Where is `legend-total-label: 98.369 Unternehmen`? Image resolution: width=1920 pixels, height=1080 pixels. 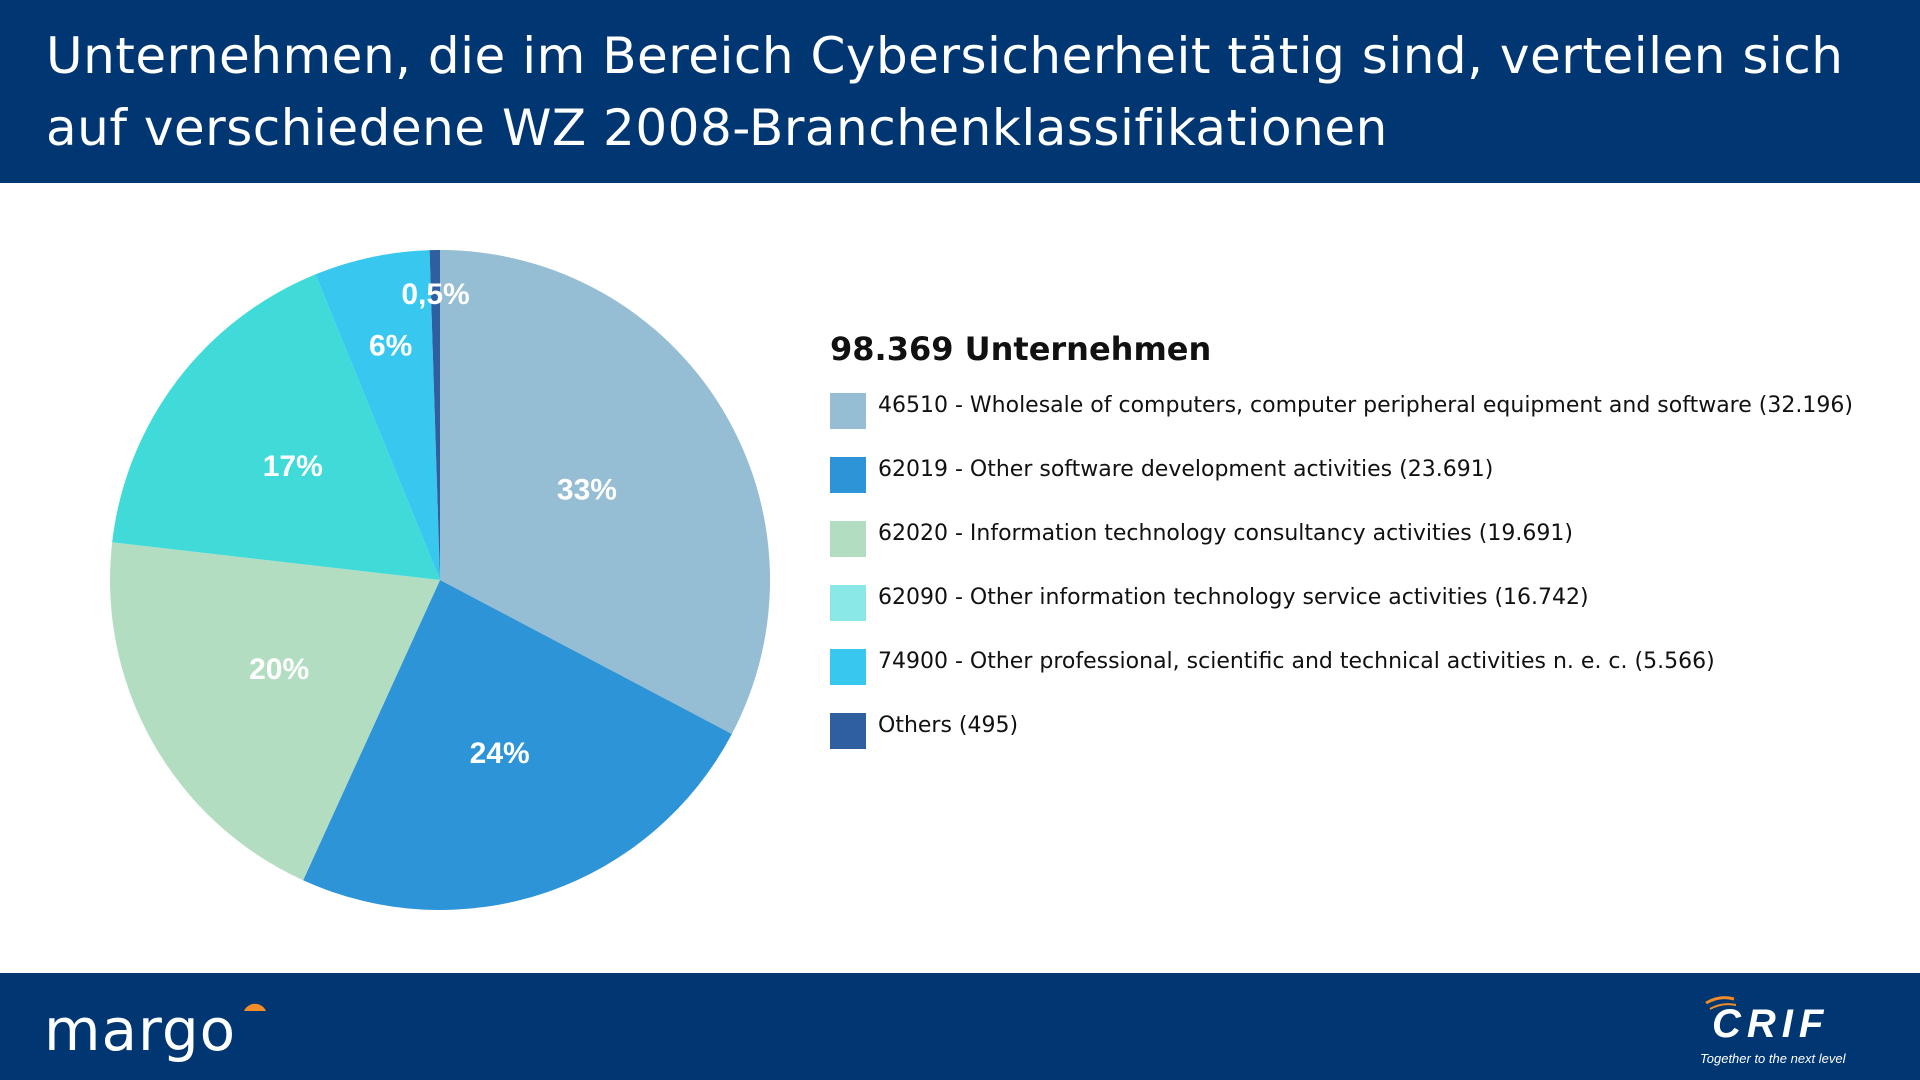
legend-total-label: 98.369 Unternehmen is located at coordinates (1021, 349).